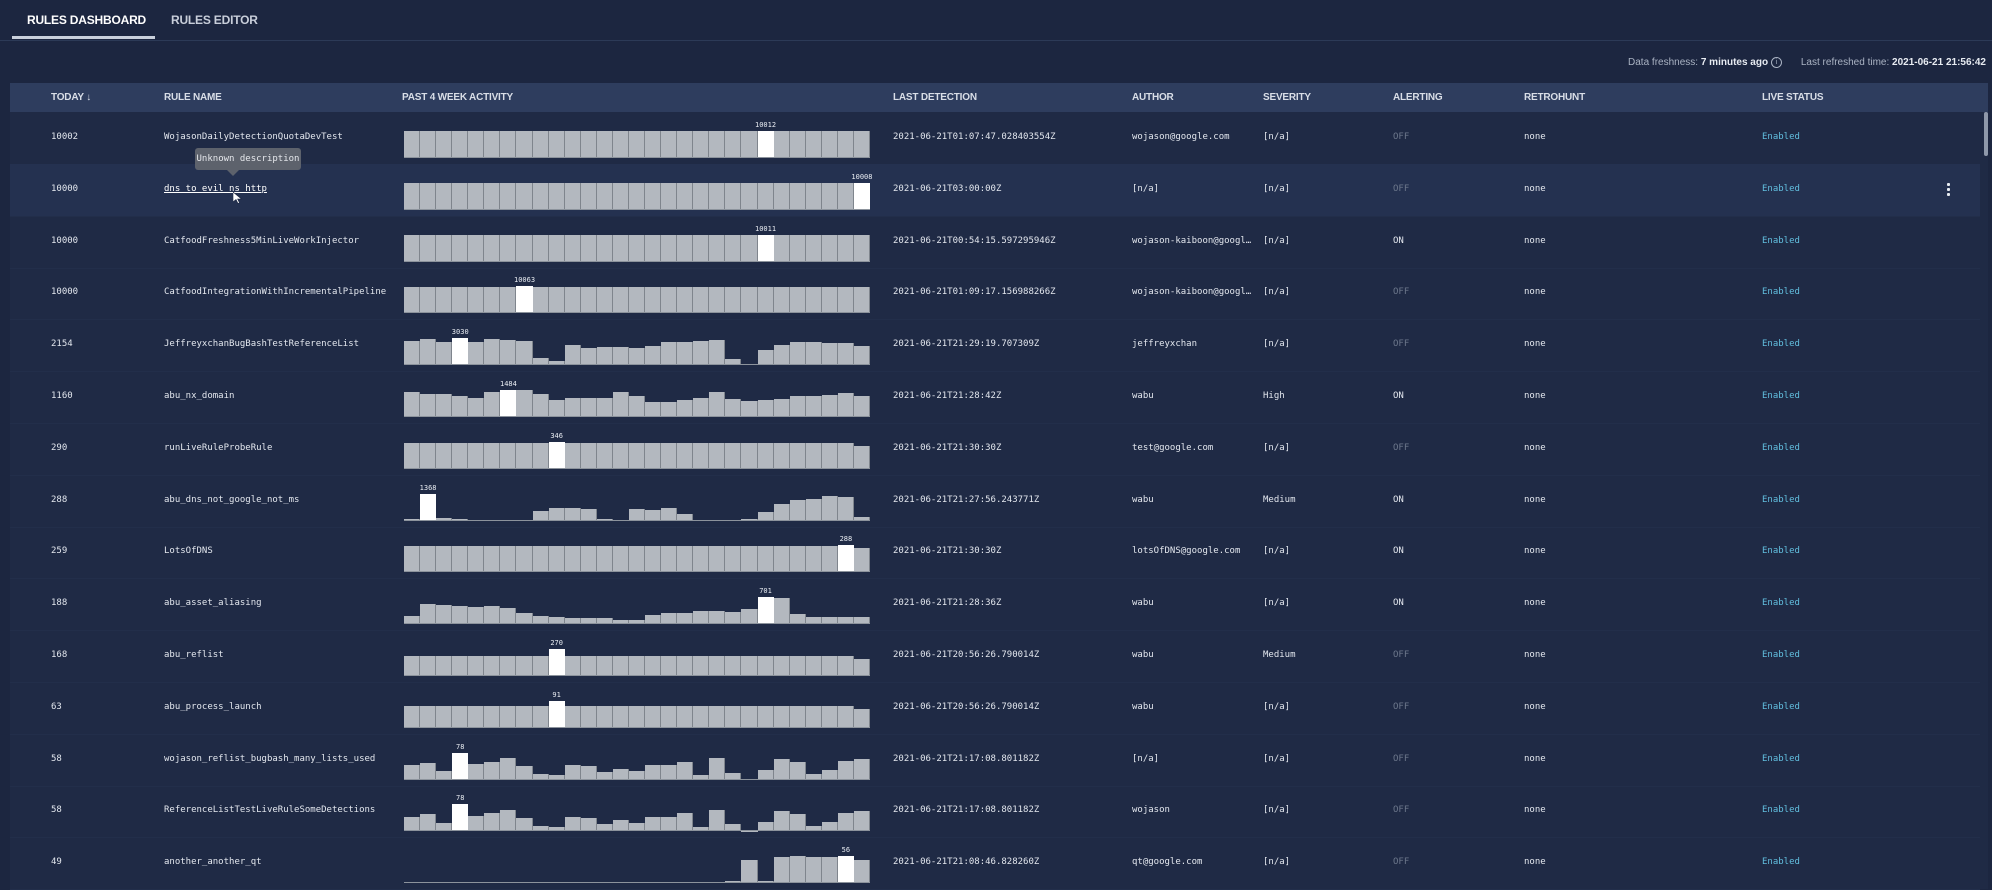  Describe the element at coordinates (269, 759) in the screenshot. I see `cell-rule-name: wojason_reflist_bugbash_many_lists_used` at that location.